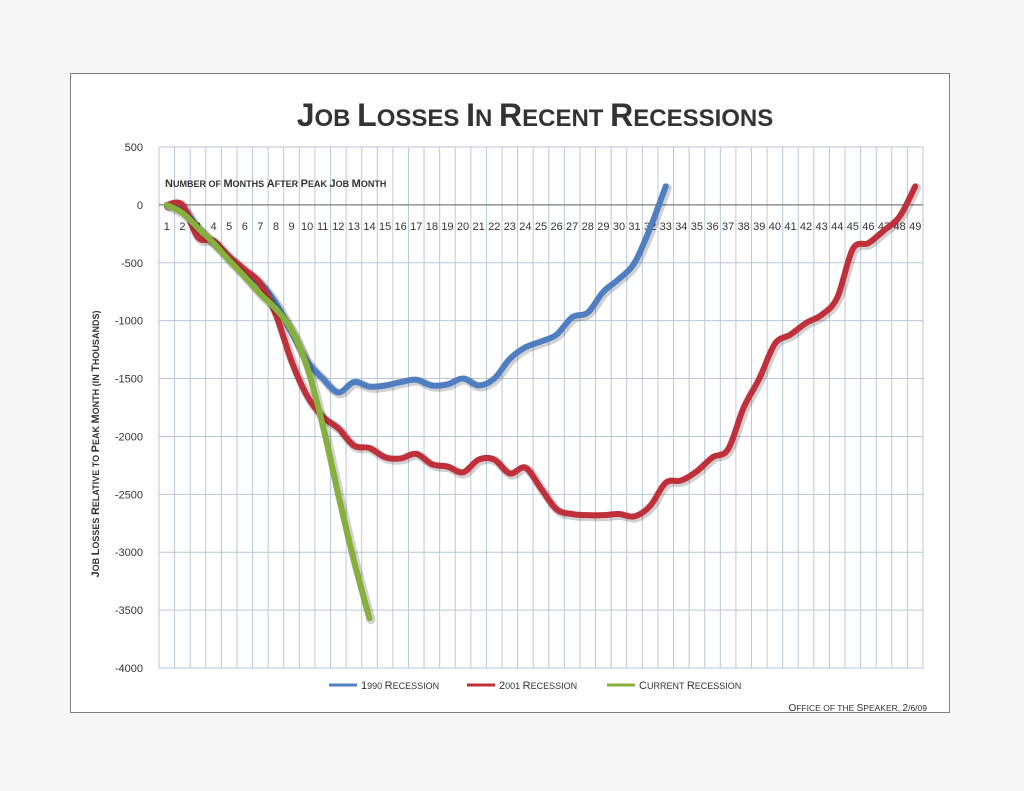 The image size is (1024, 791). What do you see at coordinates (690, 686) in the screenshot?
I see `legend-label: CURRENT RECESSION` at bounding box center [690, 686].